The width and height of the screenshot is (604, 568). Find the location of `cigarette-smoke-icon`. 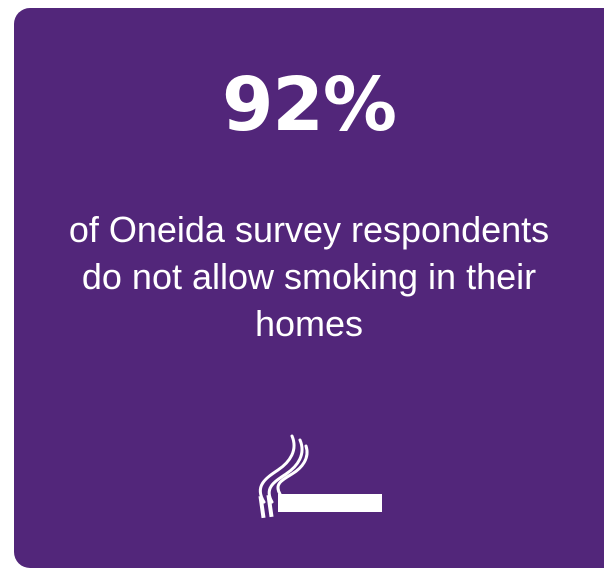

cigarette-smoke-icon is located at coordinates (320, 476).